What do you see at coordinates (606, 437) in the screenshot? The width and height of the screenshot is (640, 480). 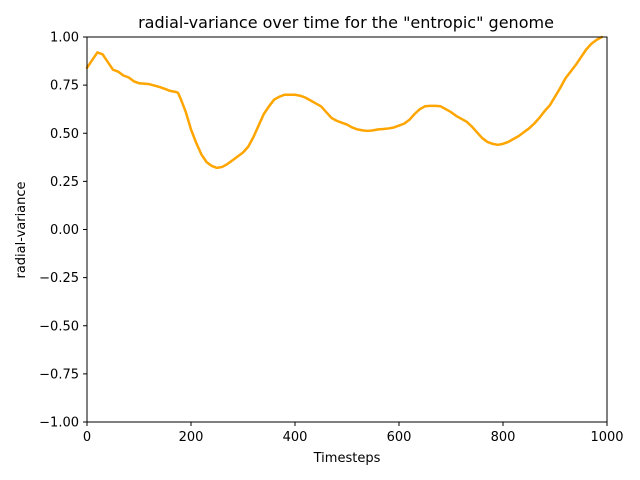 I see `x-tick-label: 1000` at bounding box center [606, 437].